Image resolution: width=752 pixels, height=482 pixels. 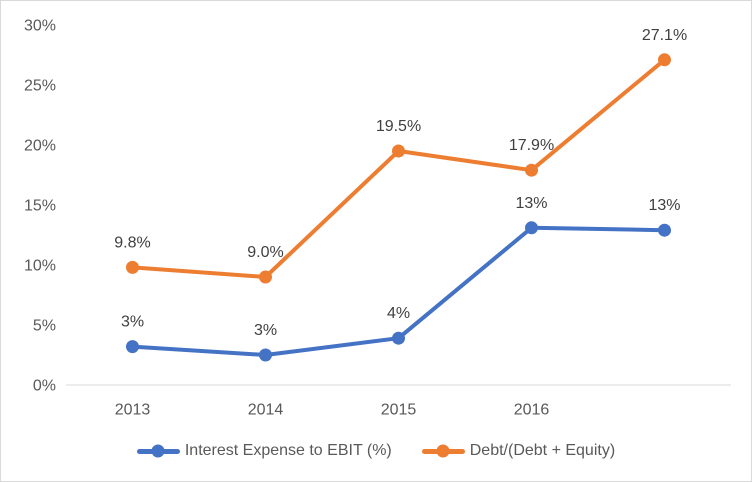 What do you see at coordinates (40, 26) in the screenshot?
I see `y-axis-tick-label: 30%` at bounding box center [40, 26].